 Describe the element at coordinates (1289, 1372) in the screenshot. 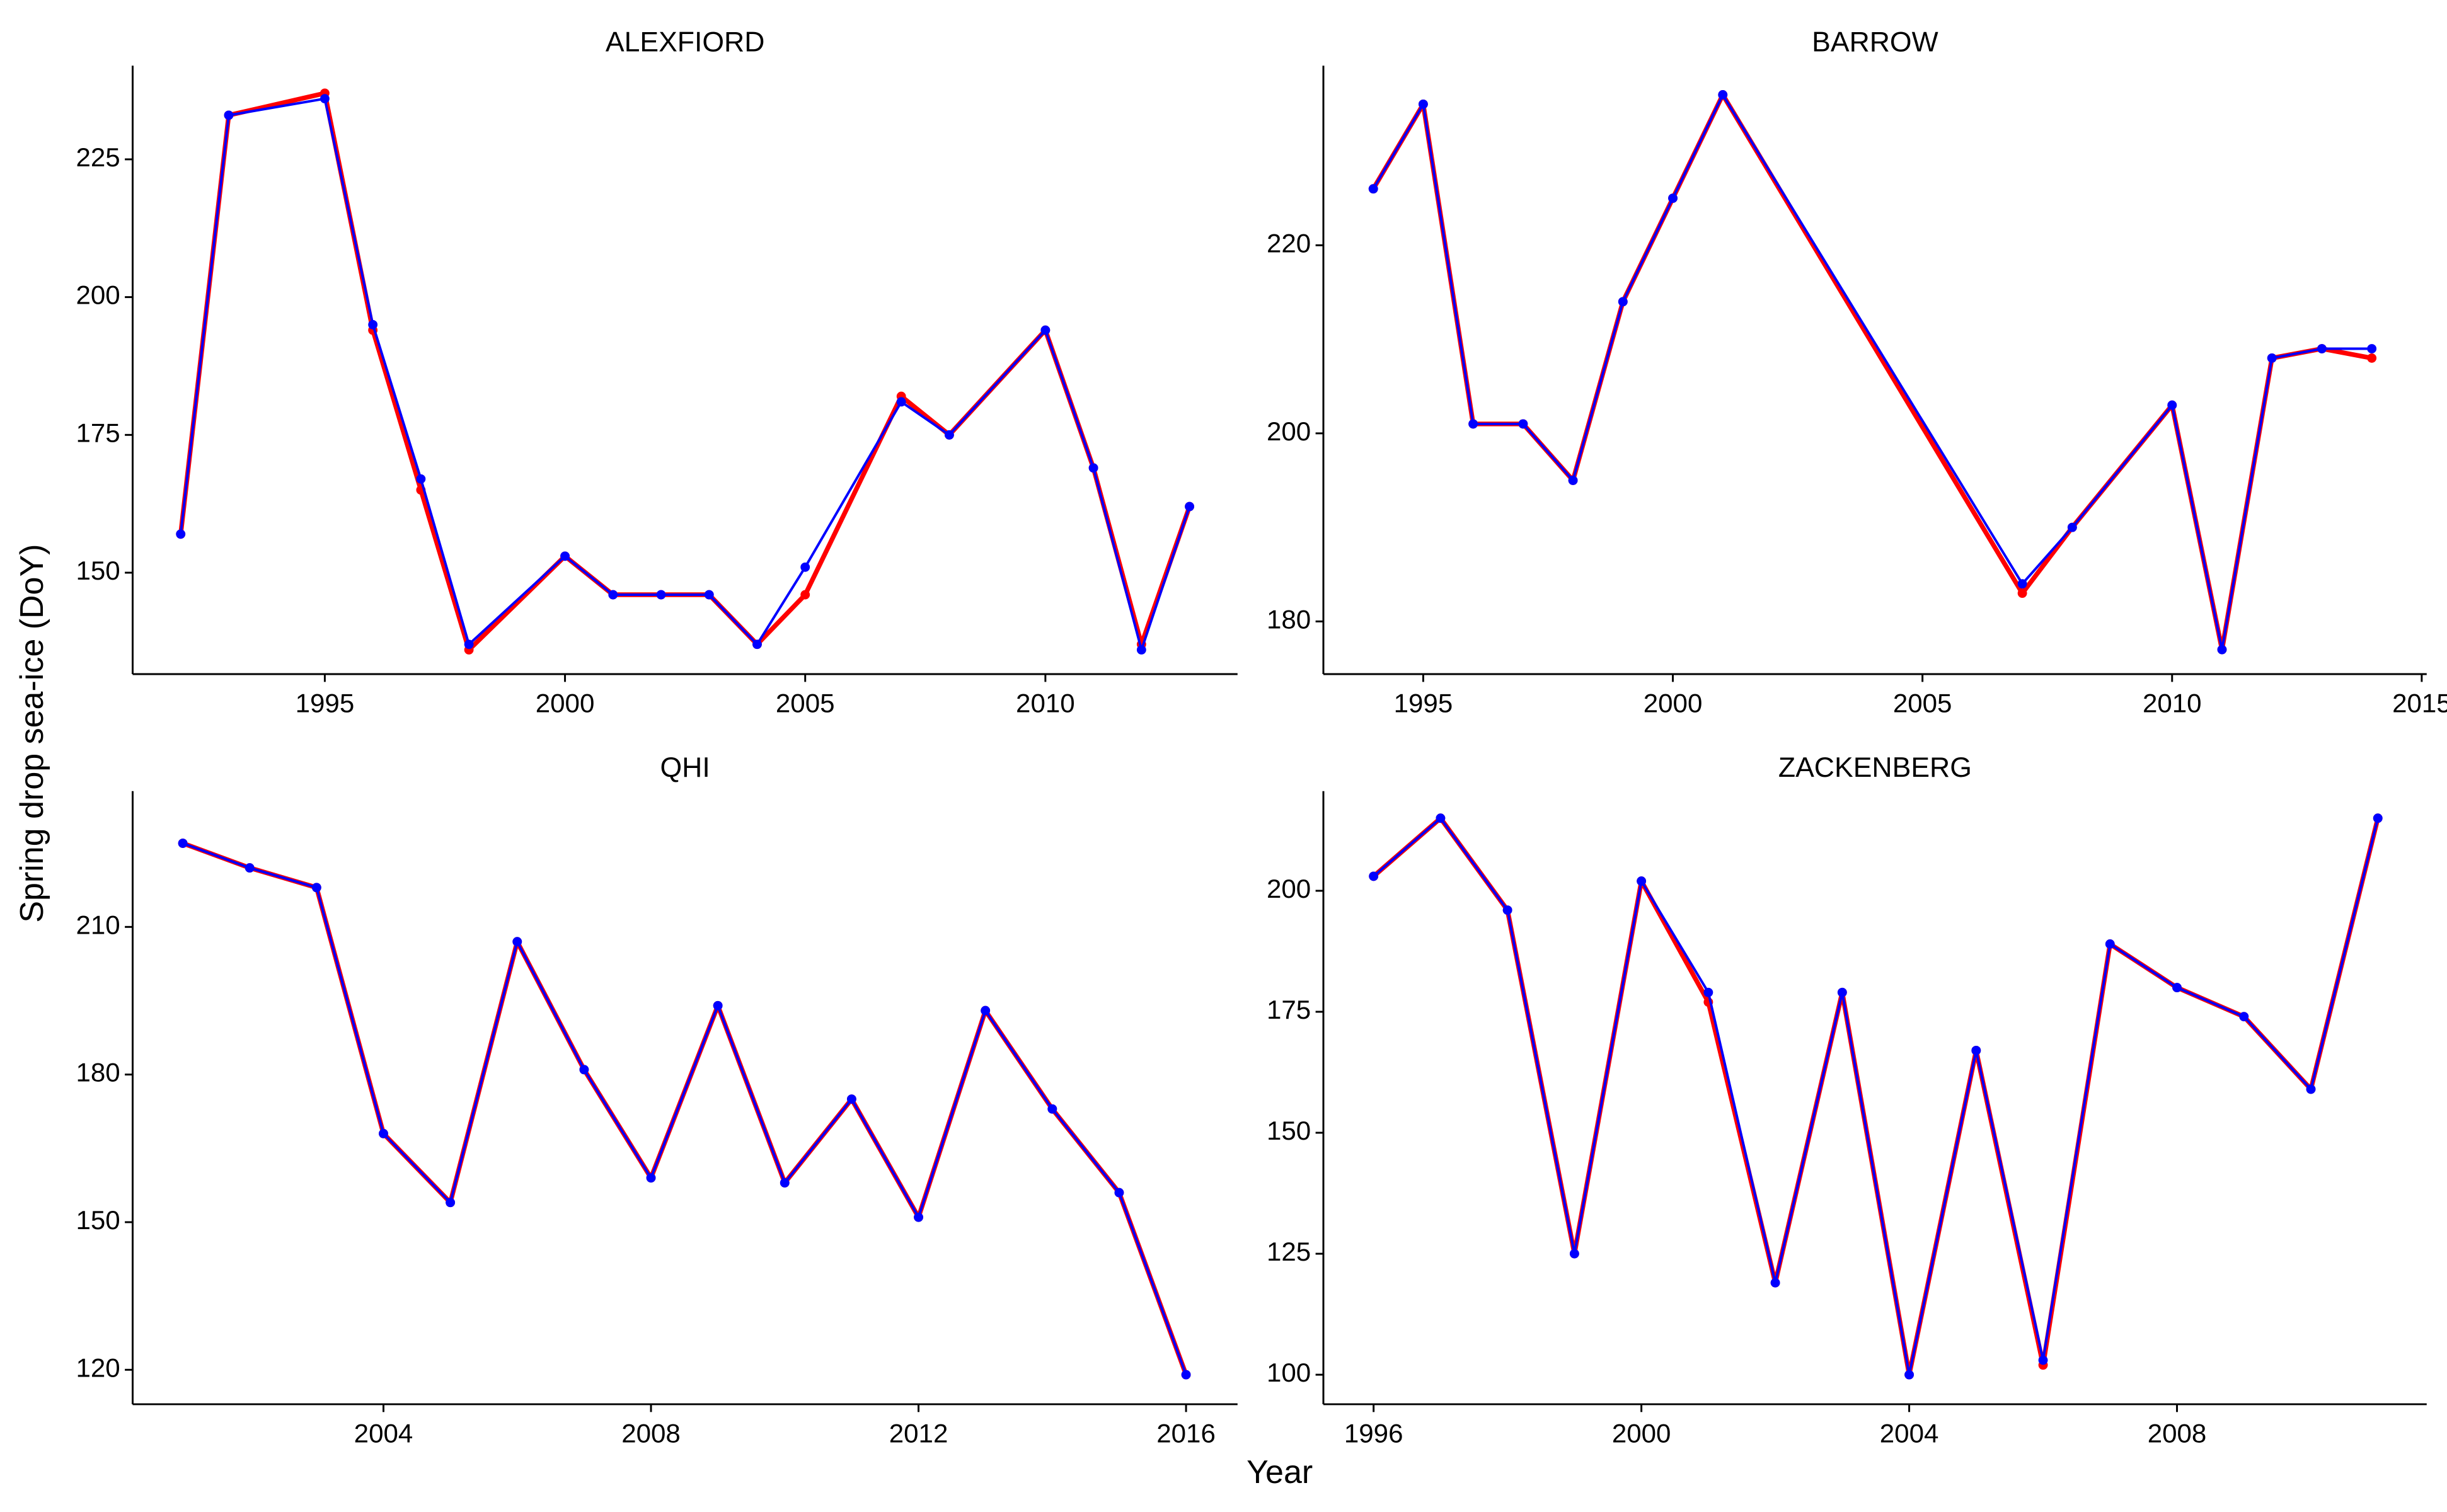

I see `y-tick-label: 100` at that location.